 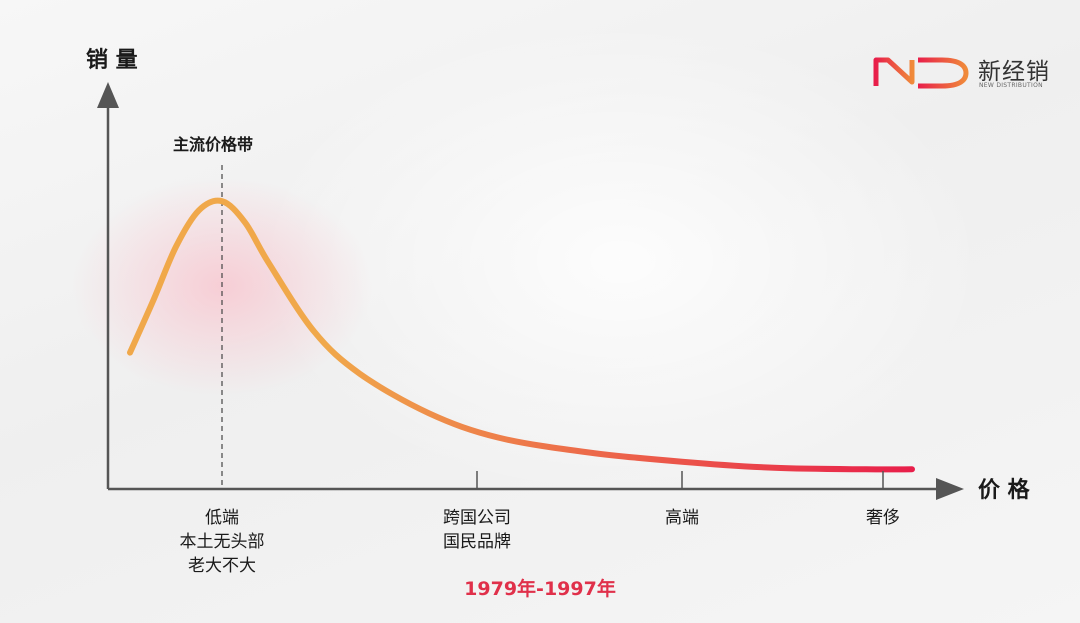 I want to click on brand-logo: 新经销 NEW DISTRIBUTION, so click(x=961, y=72).